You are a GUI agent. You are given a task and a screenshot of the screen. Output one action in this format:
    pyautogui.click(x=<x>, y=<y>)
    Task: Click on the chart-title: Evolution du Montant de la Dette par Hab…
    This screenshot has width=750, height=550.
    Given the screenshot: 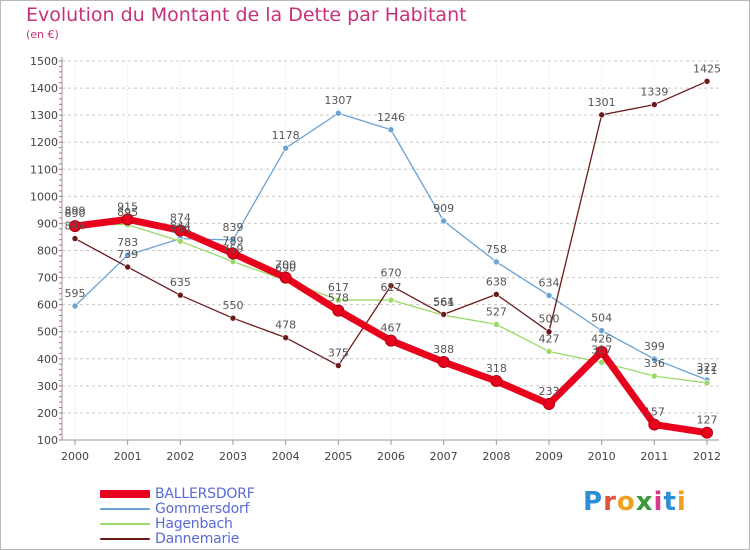 What is the action you would take?
    pyautogui.click(x=246, y=15)
    